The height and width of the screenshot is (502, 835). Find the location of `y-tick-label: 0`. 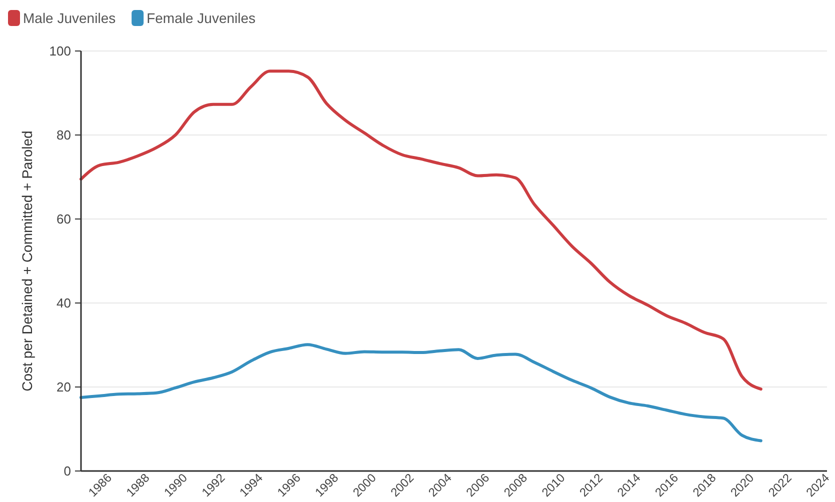

y-tick-label: 0 is located at coordinates (67, 471).